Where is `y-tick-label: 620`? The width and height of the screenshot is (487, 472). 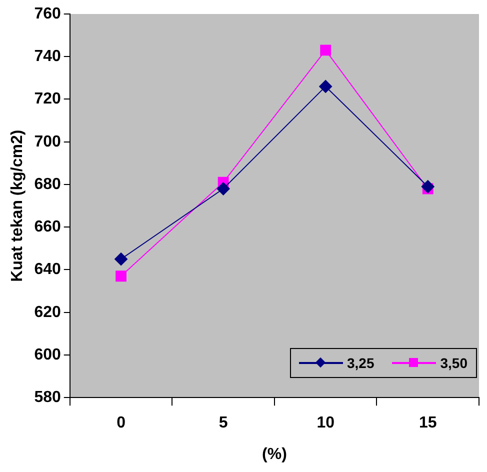
y-tick-label: 620 is located at coordinates (47, 312).